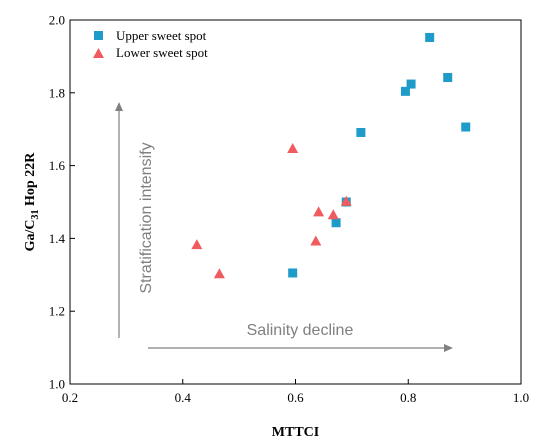  I want to click on y-tick-label: 1.2, so click(57, 311).